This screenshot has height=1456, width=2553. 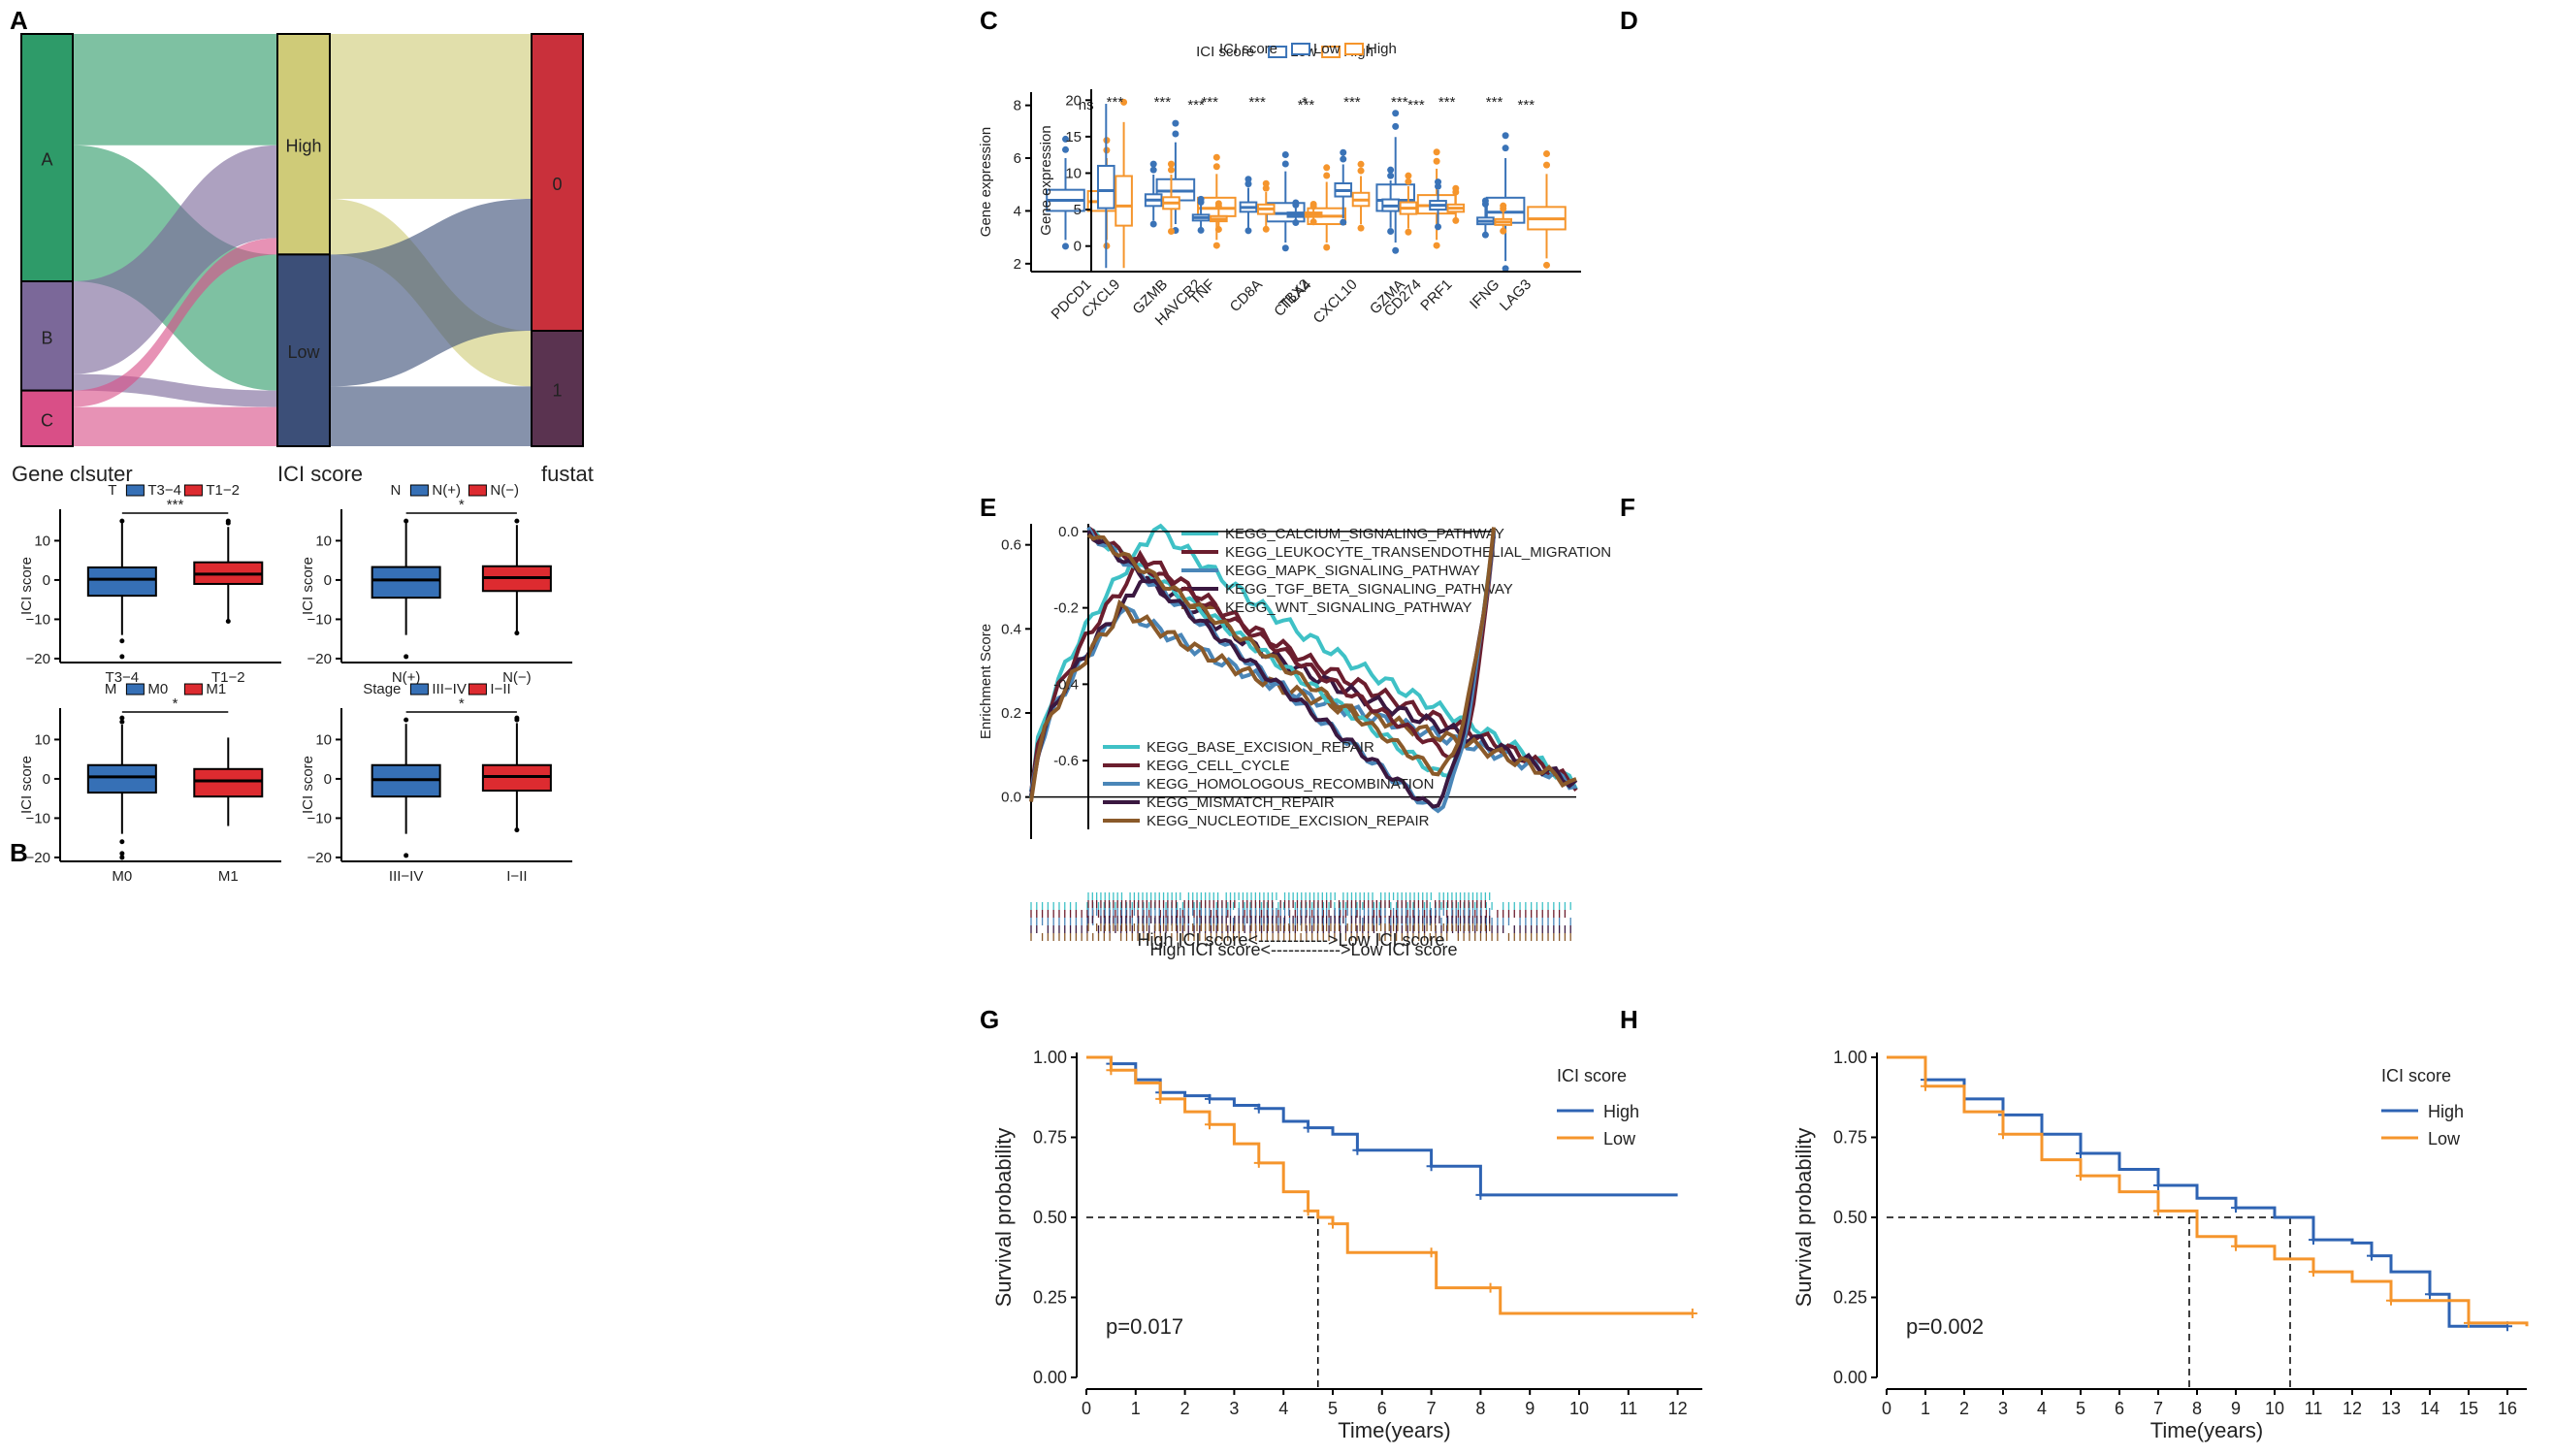 I want to click on box-M-1-box, so click(x=228, y=782).